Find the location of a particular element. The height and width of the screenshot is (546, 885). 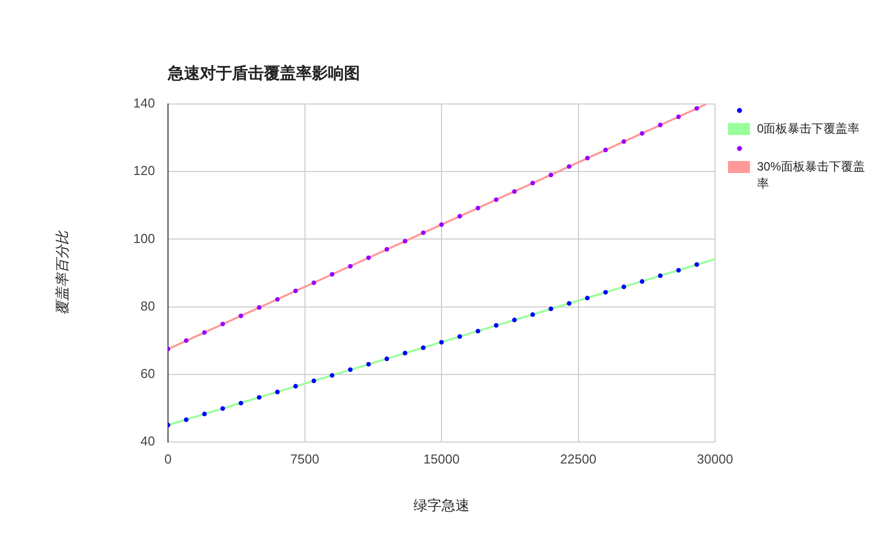

x-axis-title: 绿字急速 is located at coordinates (442, 504).